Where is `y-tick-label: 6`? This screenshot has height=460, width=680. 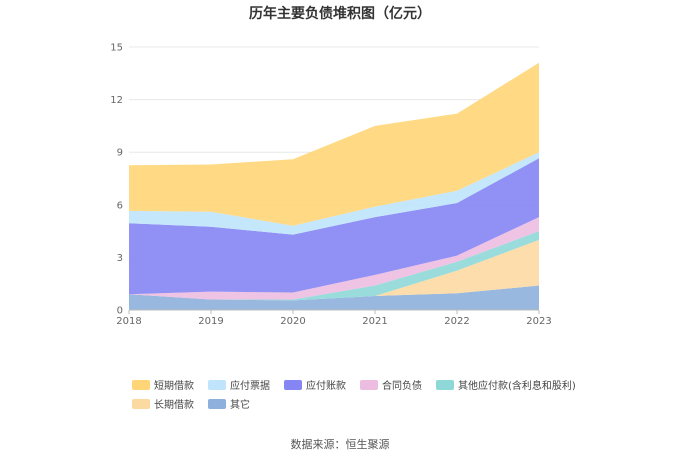
y-tick-label: 6 is located at coordinates (120, 205).